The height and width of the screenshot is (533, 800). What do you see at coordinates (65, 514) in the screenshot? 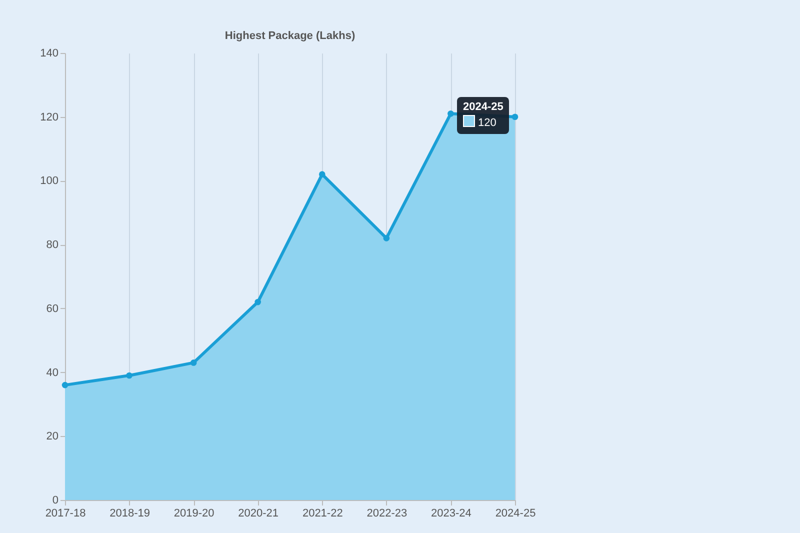
I see `x-tick-label: 2017-18` at bounding box center [65, 514].